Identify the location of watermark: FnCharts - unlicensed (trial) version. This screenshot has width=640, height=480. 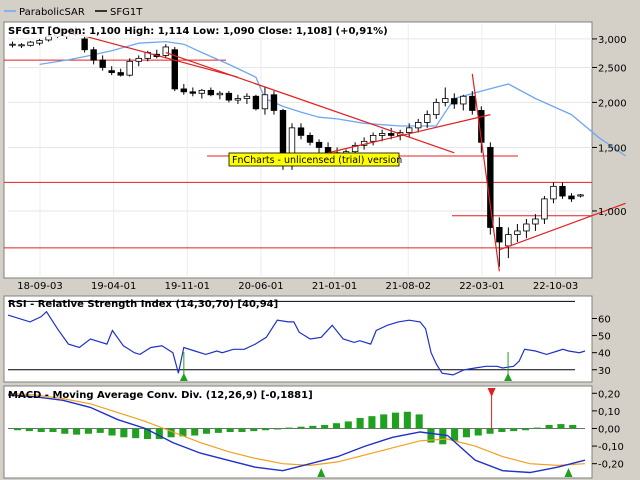
(315, 159).